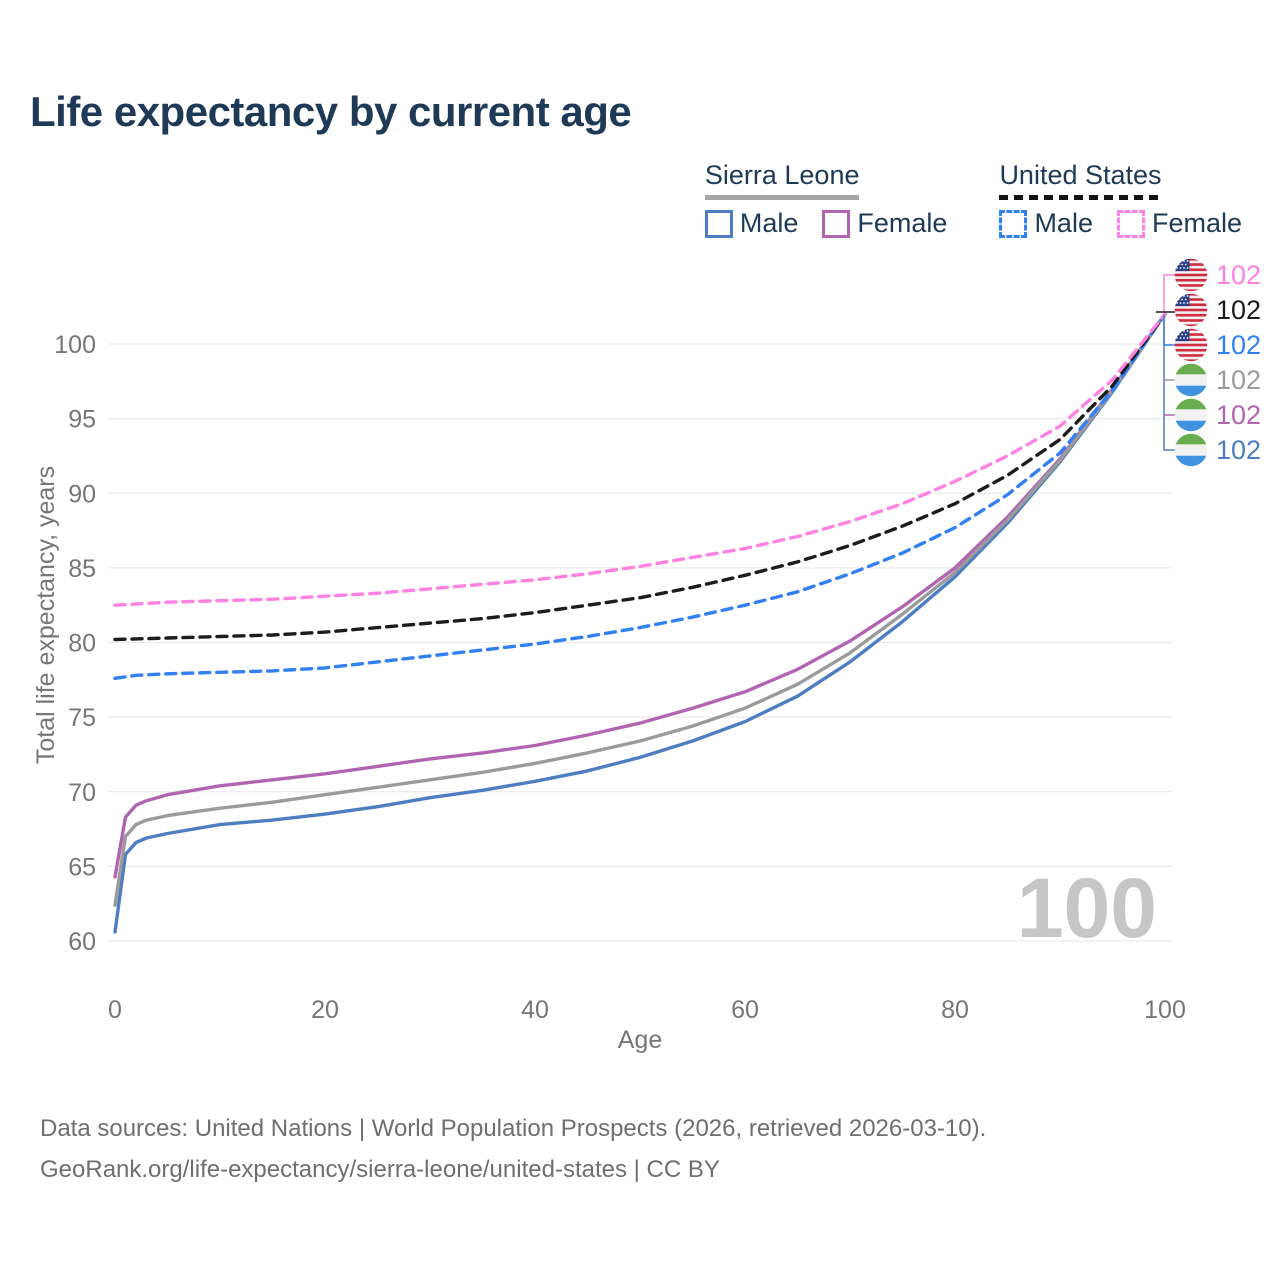  What do you see at coordinates (836, 223) in the screenshot?
I see `sl-female-swatch-icon` at bounding box center [836, 223].